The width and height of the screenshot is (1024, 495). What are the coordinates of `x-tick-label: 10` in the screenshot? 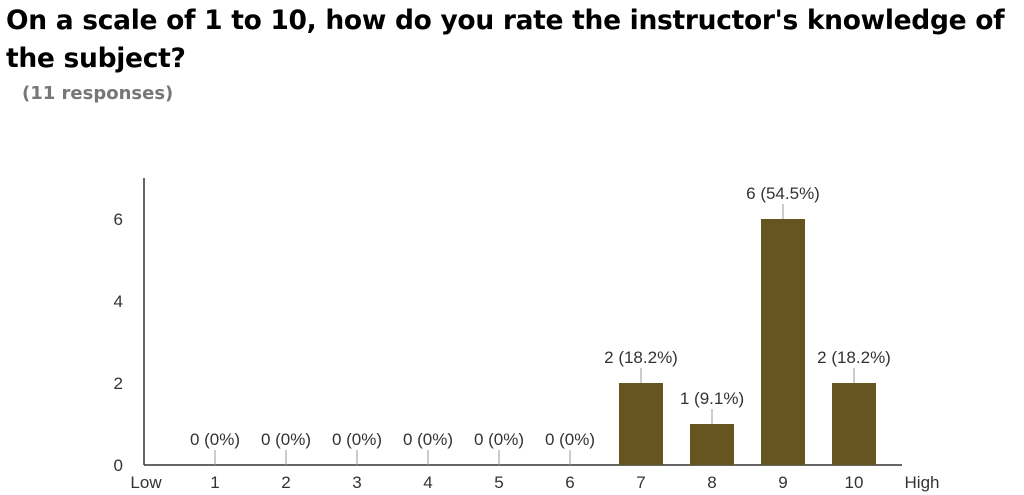 It's located at (854, 482).